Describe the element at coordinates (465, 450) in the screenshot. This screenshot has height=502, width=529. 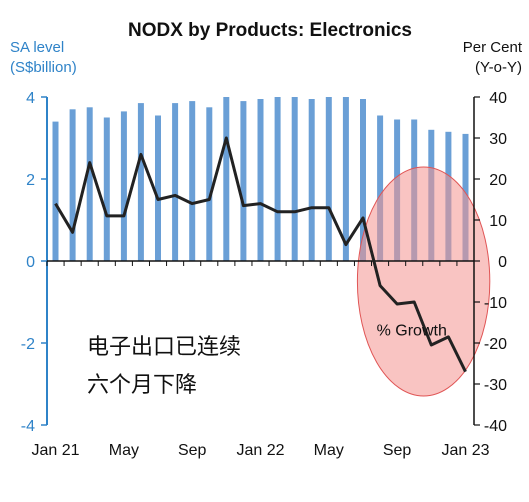
I see `x-tick-label: Jan 23` at that location.